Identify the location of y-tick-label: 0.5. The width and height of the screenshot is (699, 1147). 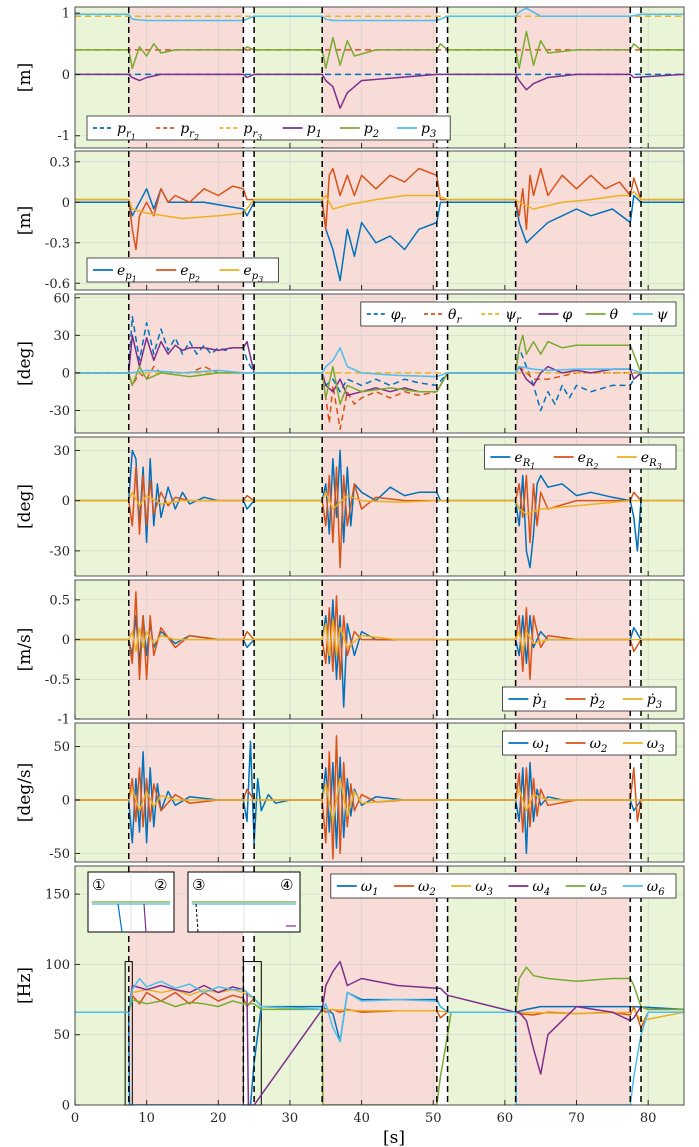
(59, 600).